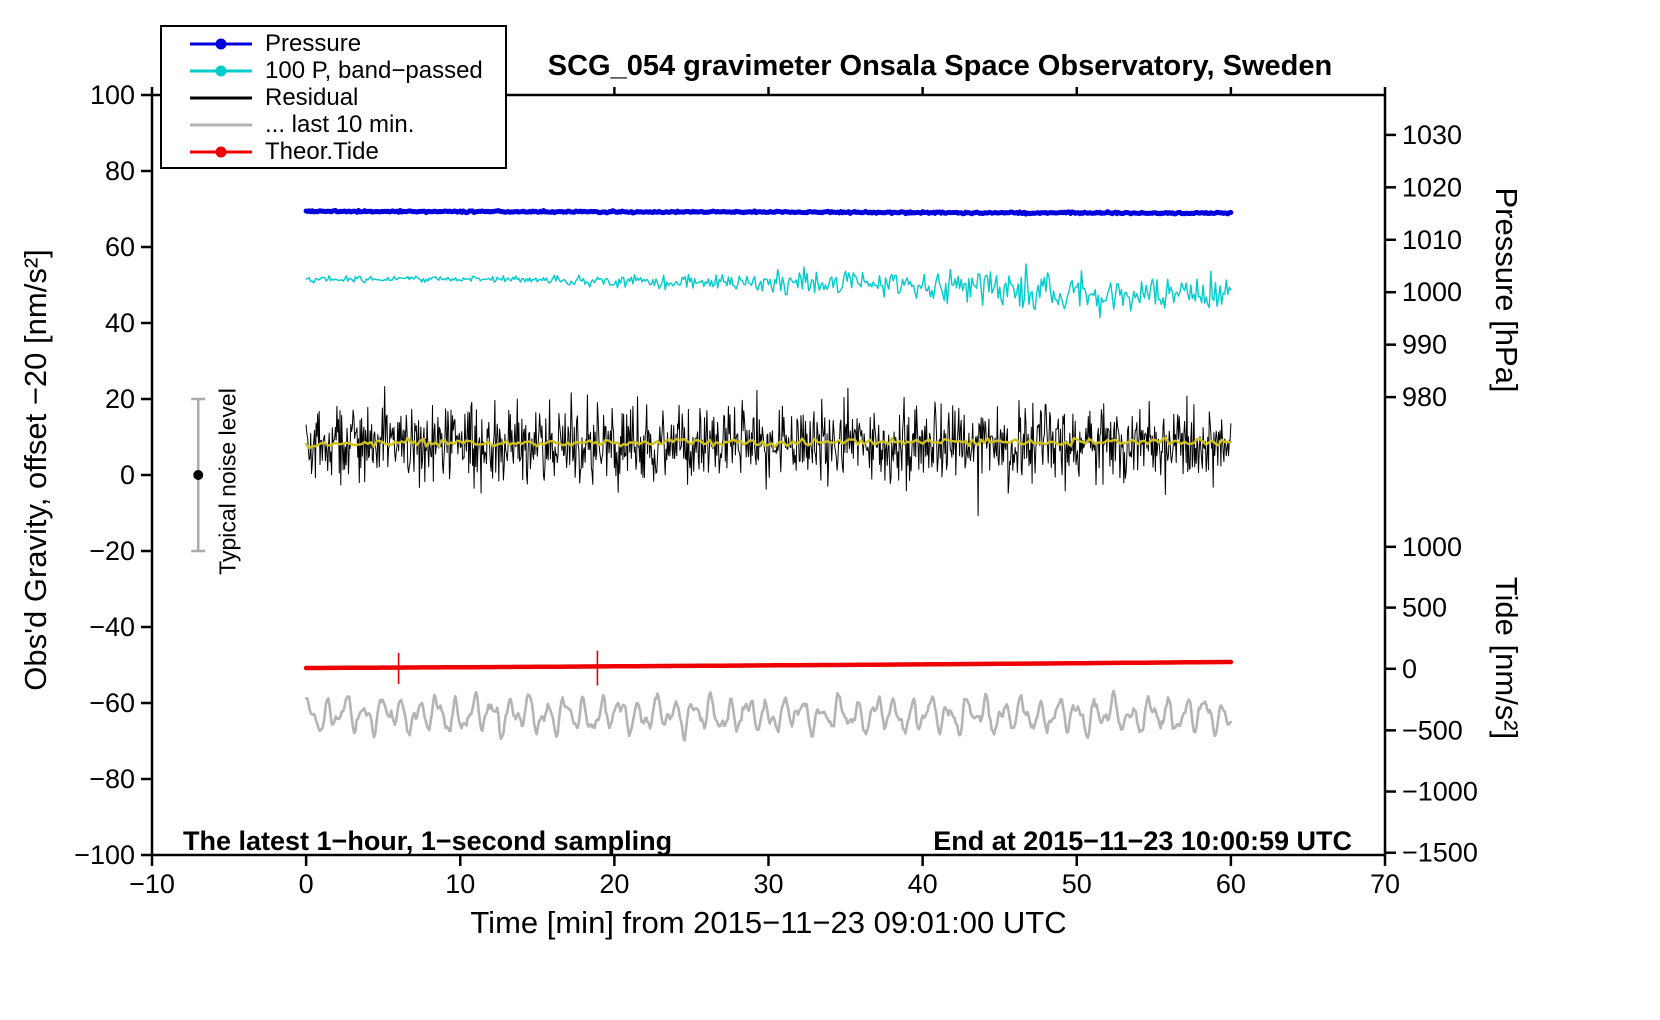 The height and width of the screenshot is (1020, 1660). Describe the element at coordinates (112, 95) in the screenshot. I see `y-tick-label: 100` at that location.